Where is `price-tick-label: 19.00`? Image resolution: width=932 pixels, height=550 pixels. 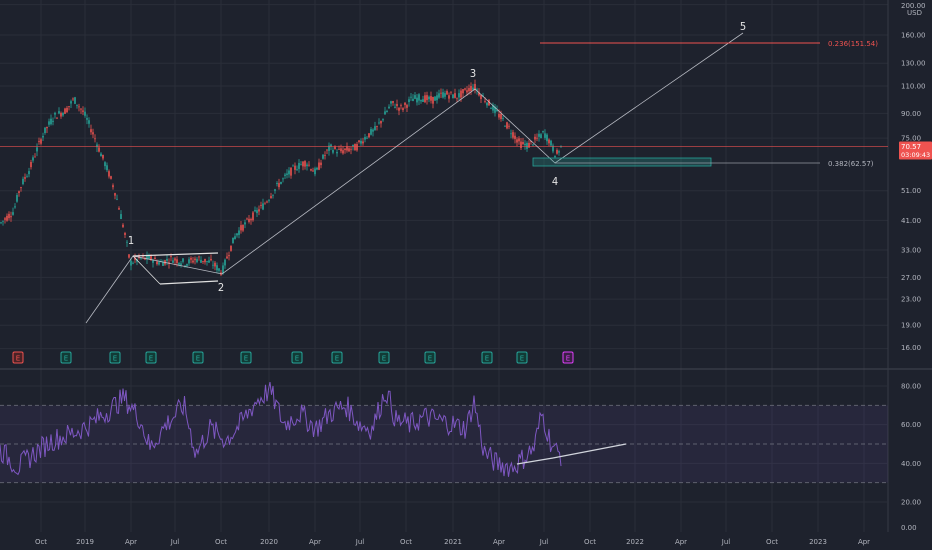 price-tick-label: 19.00 is located at coordinates (911, 326).